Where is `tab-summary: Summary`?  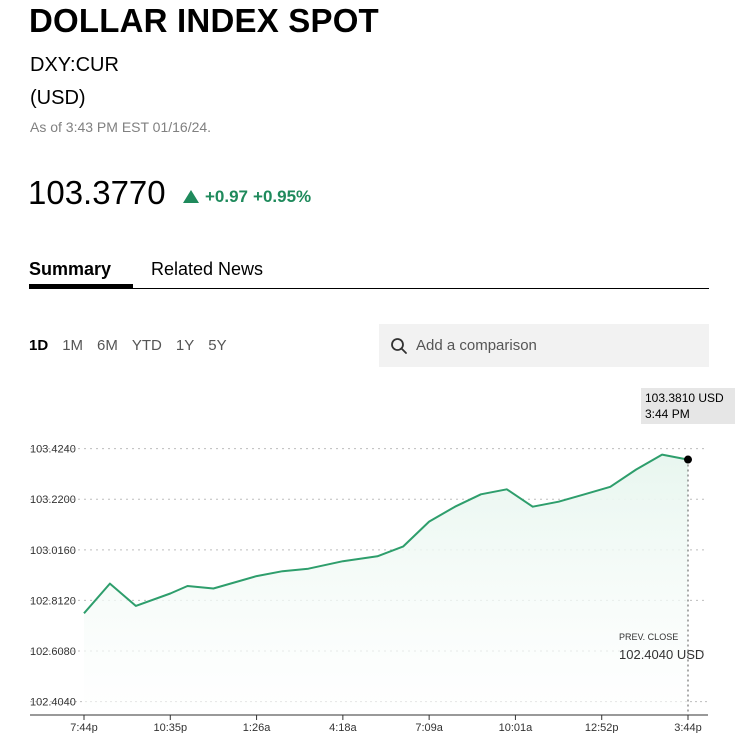
tab-summary: Summary is located at coordinates (70, 269).